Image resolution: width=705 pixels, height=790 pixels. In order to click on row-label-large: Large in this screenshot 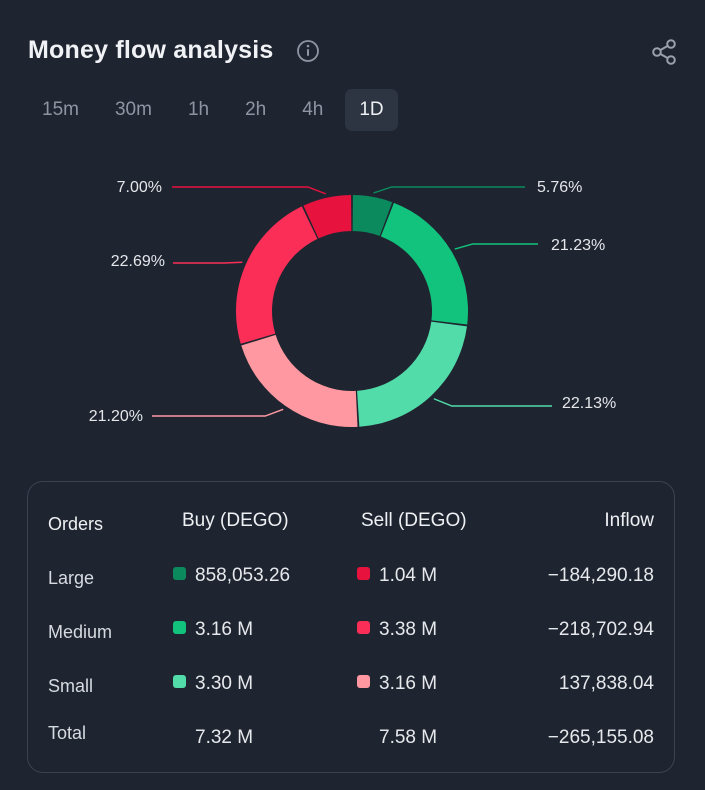, I will do `click(71, 578)`.